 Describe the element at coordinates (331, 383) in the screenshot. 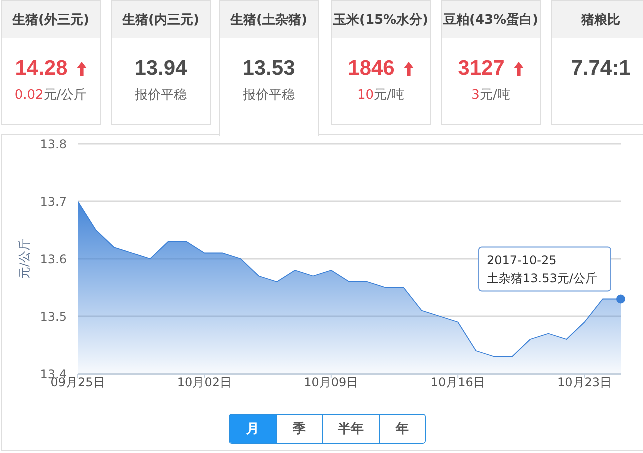

I see `x-tick-label: 10月09日` at that location.